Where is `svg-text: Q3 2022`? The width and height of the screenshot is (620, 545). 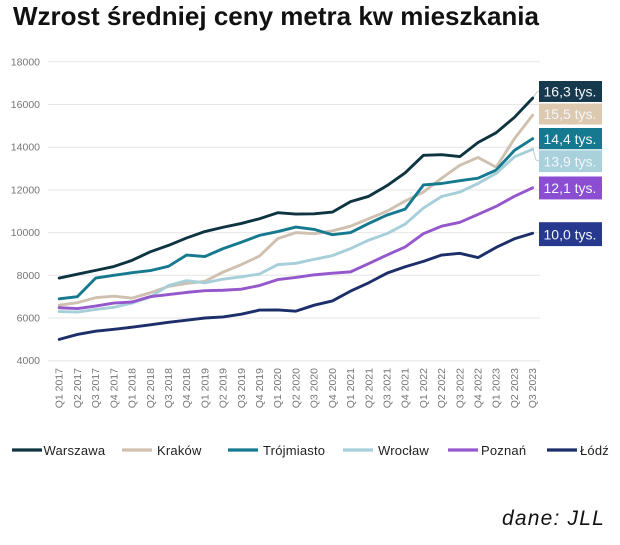
svg-text: Q3 2022 is located at coordinates (460, 388).